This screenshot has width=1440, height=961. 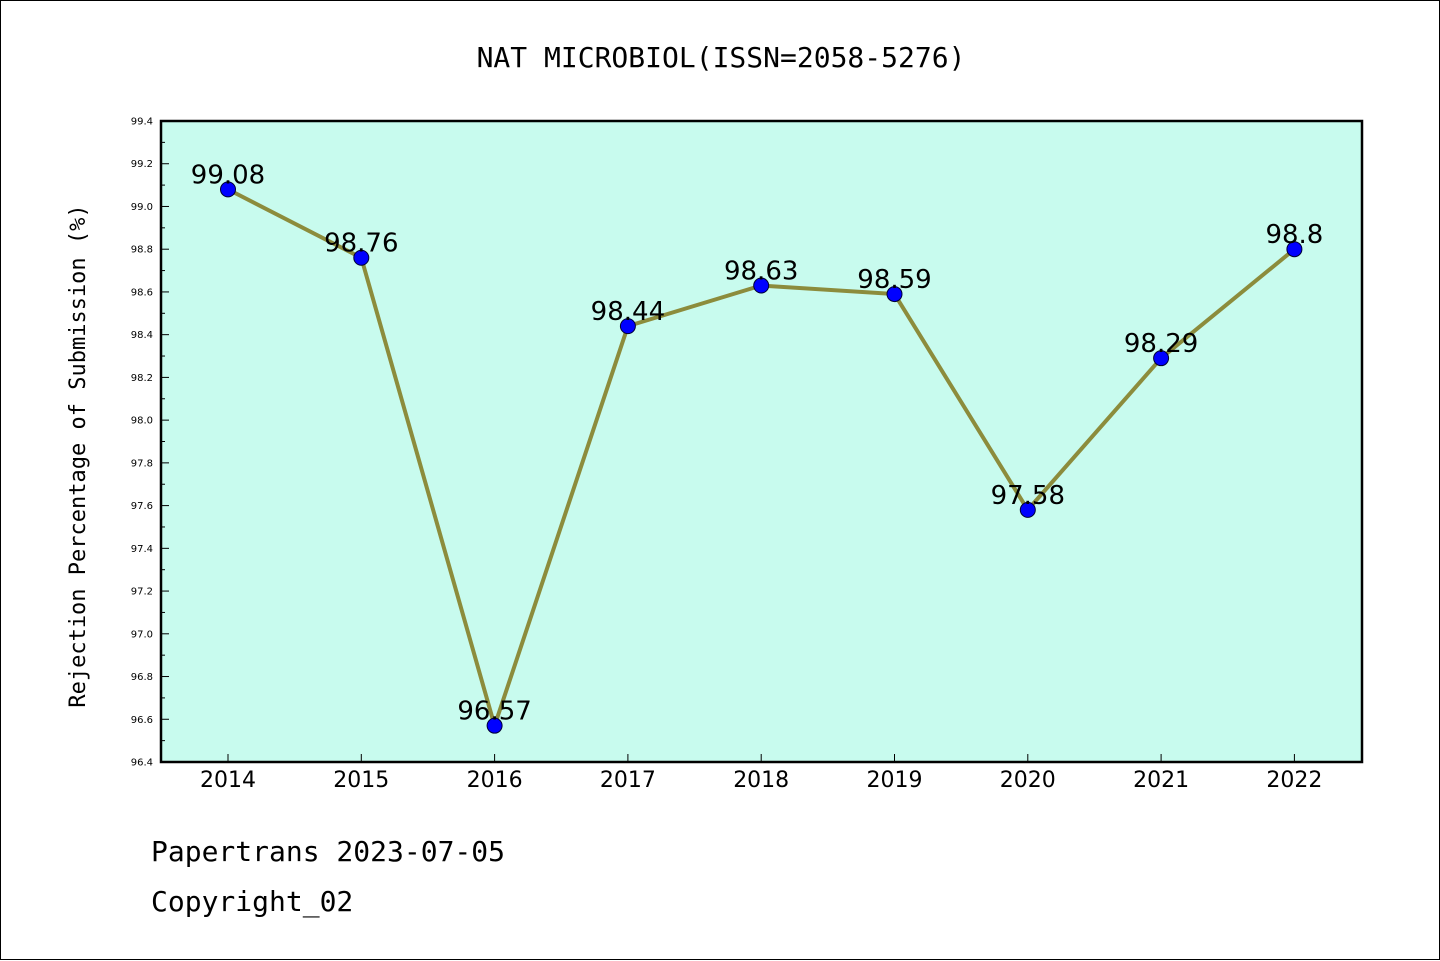 What do you see at coordinates (761, 272) in the screenshot?
I see `data-value-label: 98.63` at bounding box center [761, 272].